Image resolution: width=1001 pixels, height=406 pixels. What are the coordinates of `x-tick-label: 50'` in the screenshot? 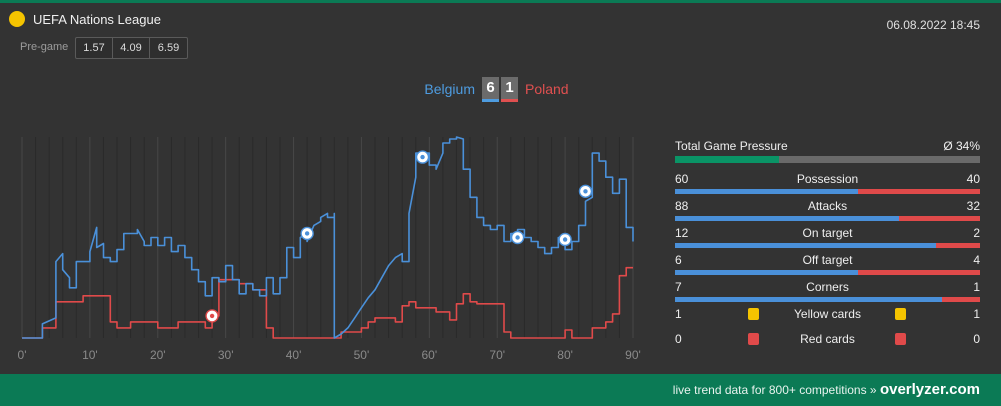 It's located at (362, 355).